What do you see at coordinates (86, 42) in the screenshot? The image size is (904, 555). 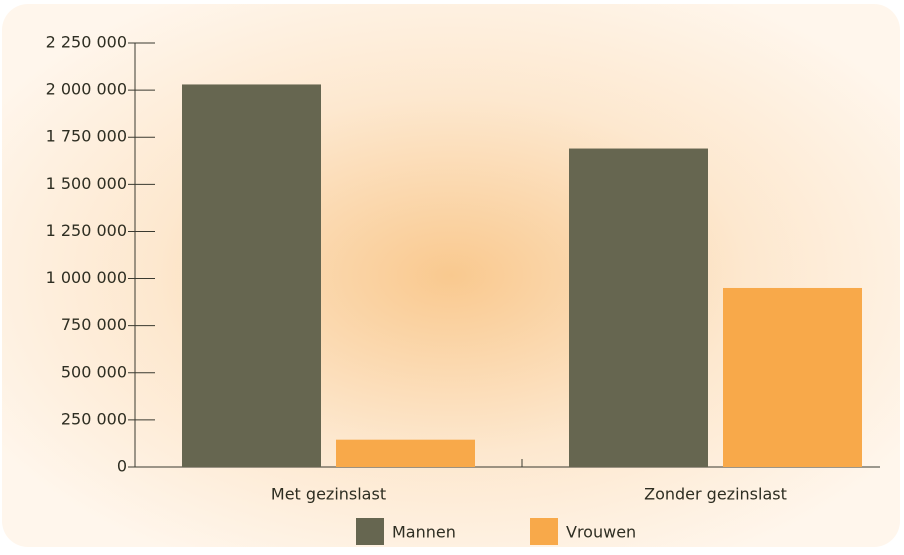 I see `y-tick-label: 2 250 000` at bounding box center [86, 42].